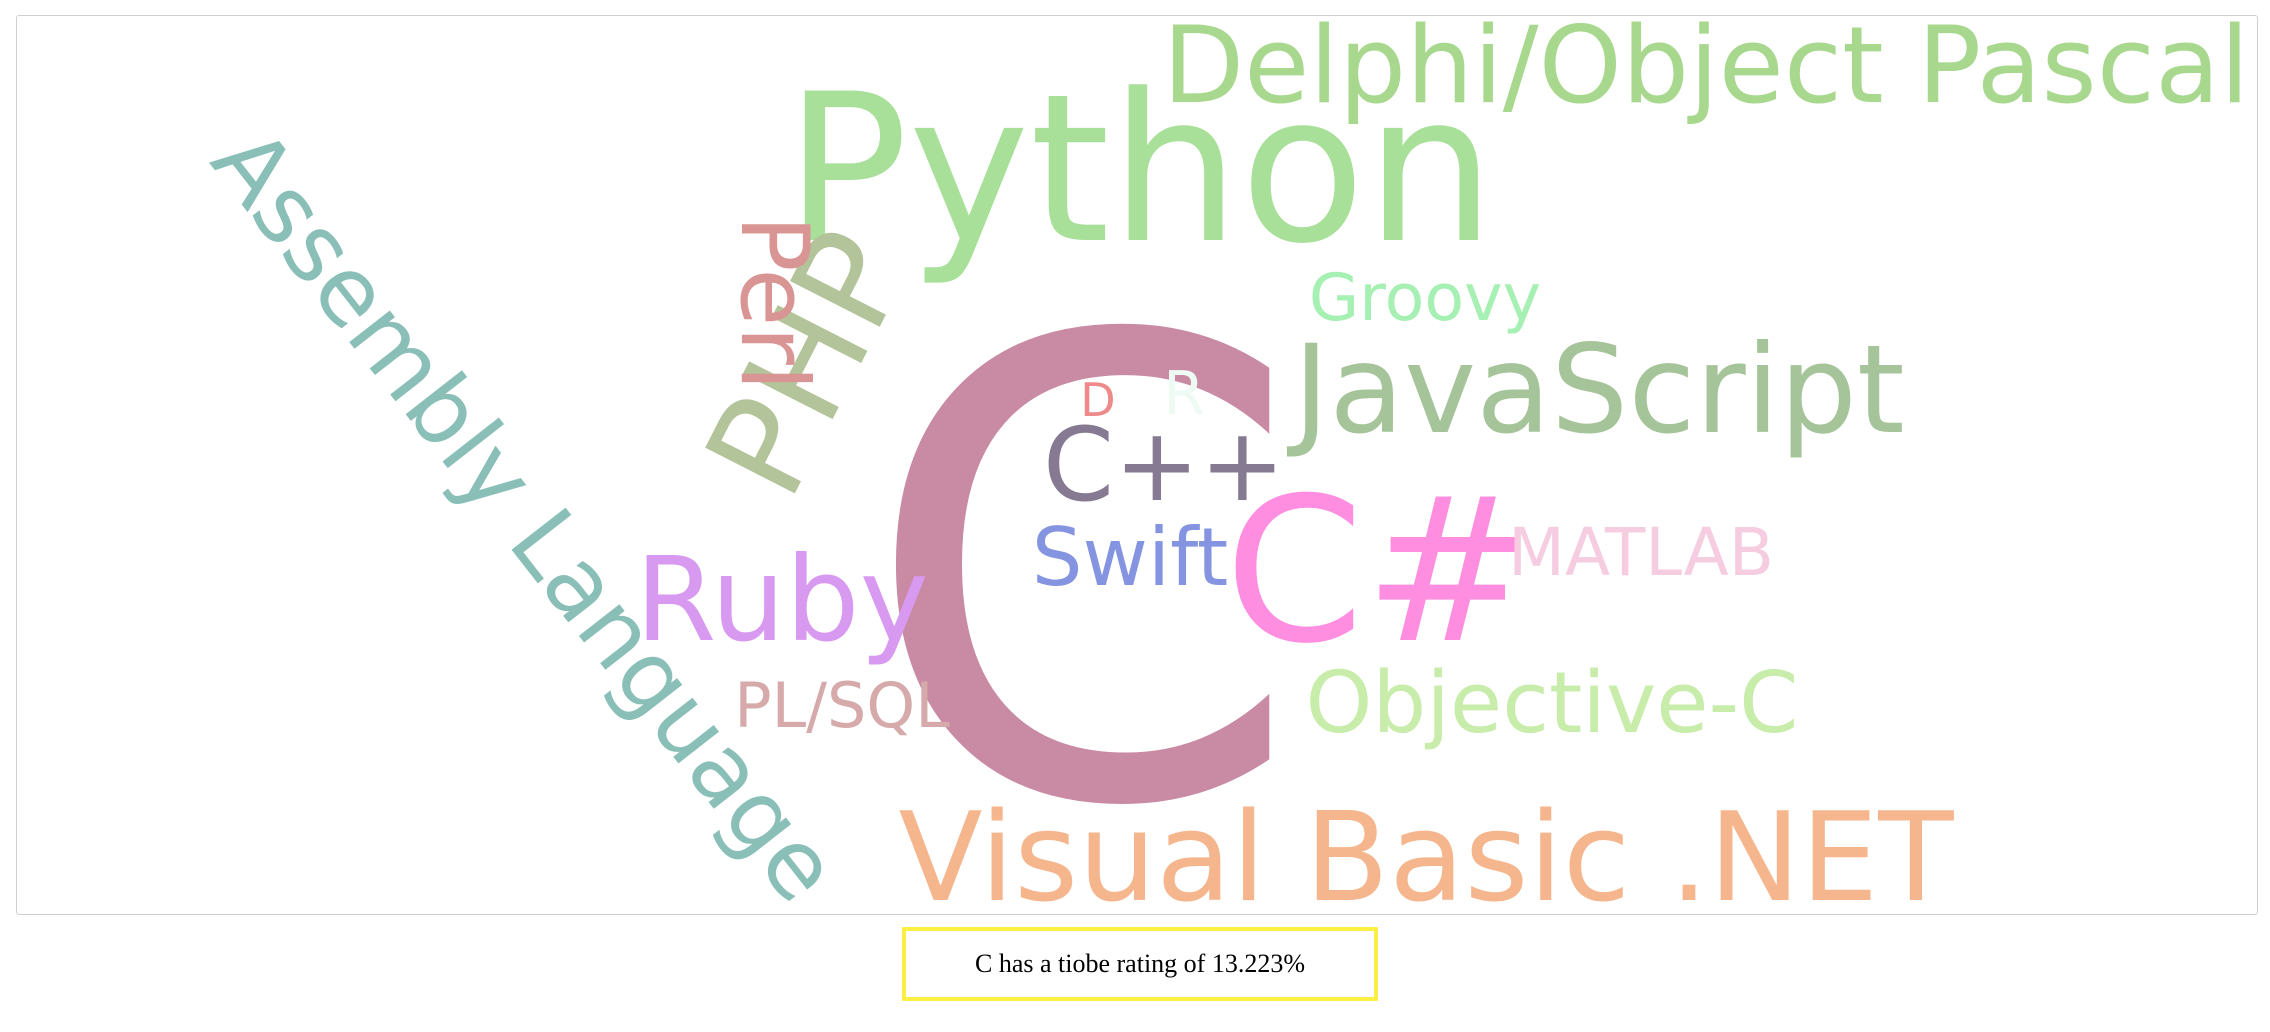 The width and height of the screenshot is (2270, 1032). What do you see at coordinates (1551, 703) in the screenshot?
I see `word-objective-c: Objective-C` at bounding box center [1551, 703].